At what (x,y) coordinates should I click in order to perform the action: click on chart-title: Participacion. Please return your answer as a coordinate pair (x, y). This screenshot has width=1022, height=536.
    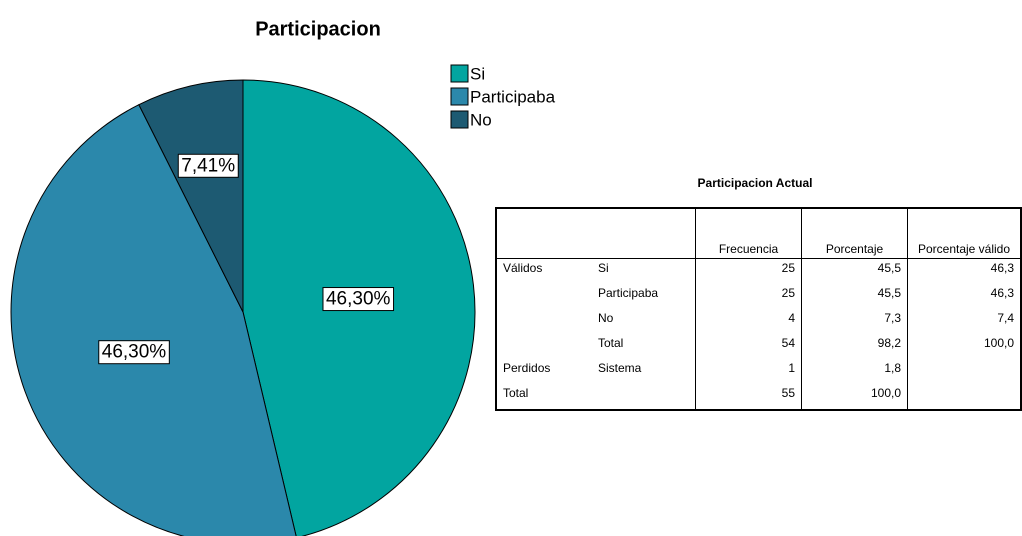
    Looking at the image, I should click on (318, 29).